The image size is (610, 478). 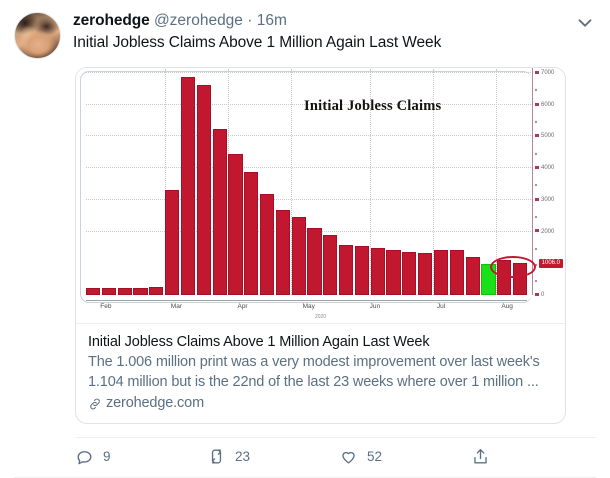 I want to click on reply-icon, so click(x=84, y=456).